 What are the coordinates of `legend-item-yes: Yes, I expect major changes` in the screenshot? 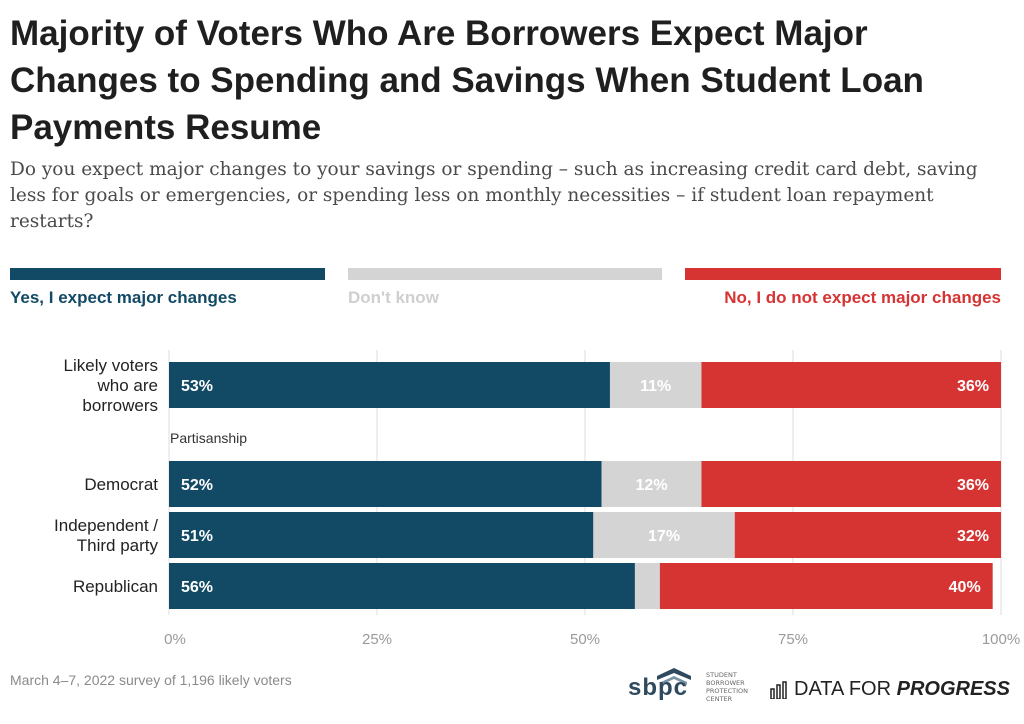 It's located at (167, 288).